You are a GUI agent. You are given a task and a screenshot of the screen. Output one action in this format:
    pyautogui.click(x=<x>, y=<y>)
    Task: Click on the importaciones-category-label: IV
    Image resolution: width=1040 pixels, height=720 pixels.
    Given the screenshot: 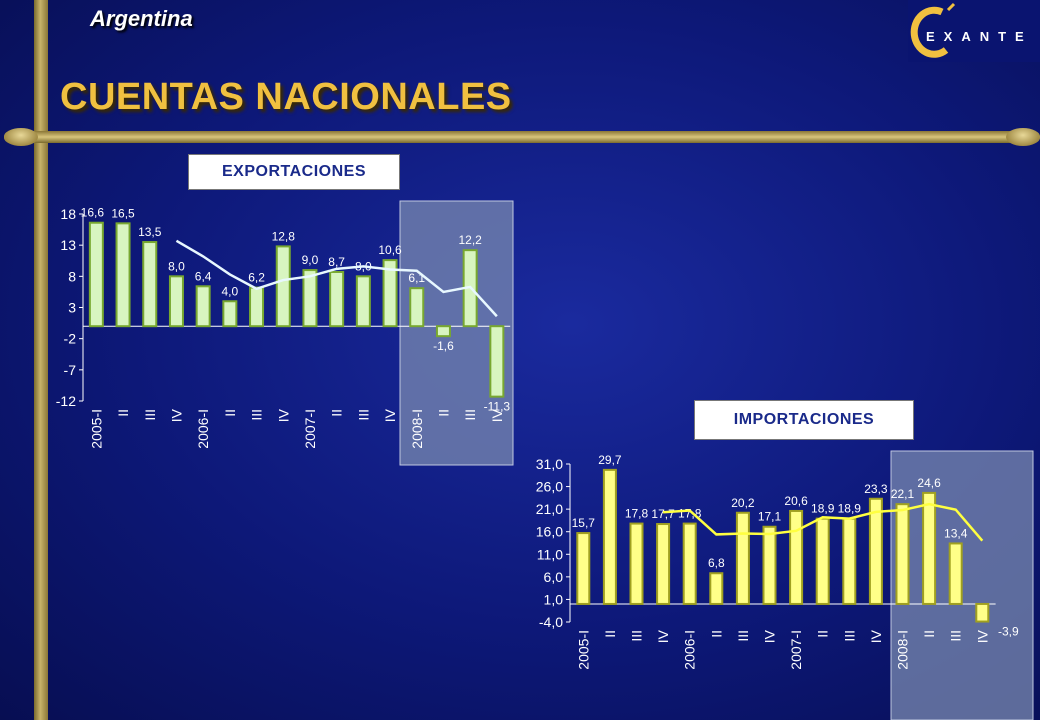 What is the action you would take?
    pyautogui.click(x=876, y=636)
    